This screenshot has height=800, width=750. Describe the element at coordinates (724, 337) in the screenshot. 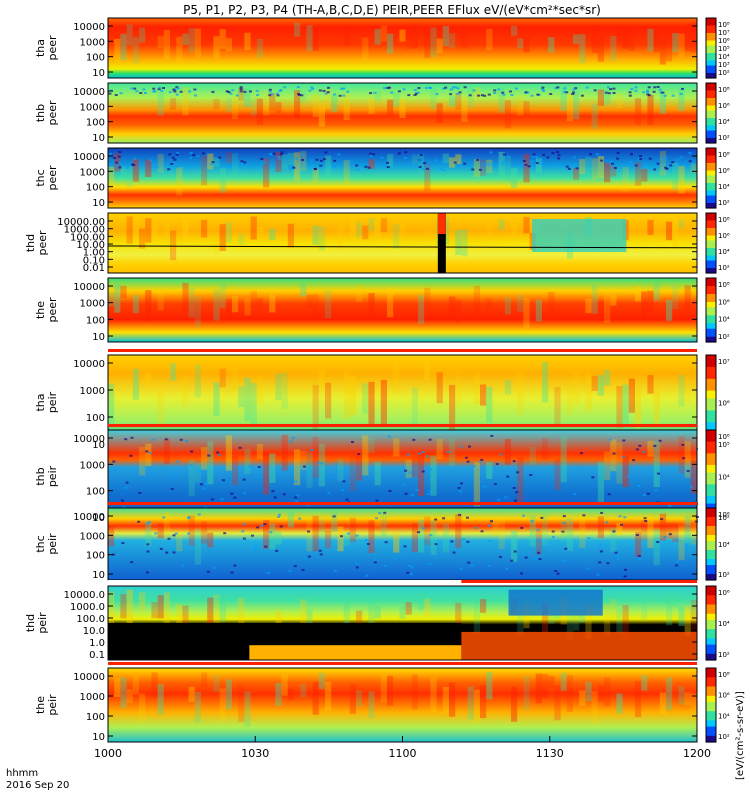

I see `colorbar-tick-label: 10²` at that location.